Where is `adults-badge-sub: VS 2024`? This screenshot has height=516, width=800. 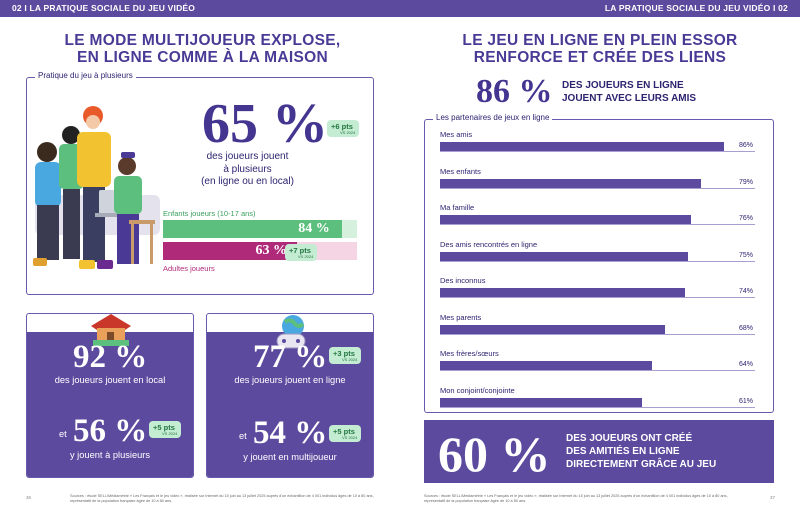
adults-badge-sub: VS 2024 is located at coordinates (306, 256).